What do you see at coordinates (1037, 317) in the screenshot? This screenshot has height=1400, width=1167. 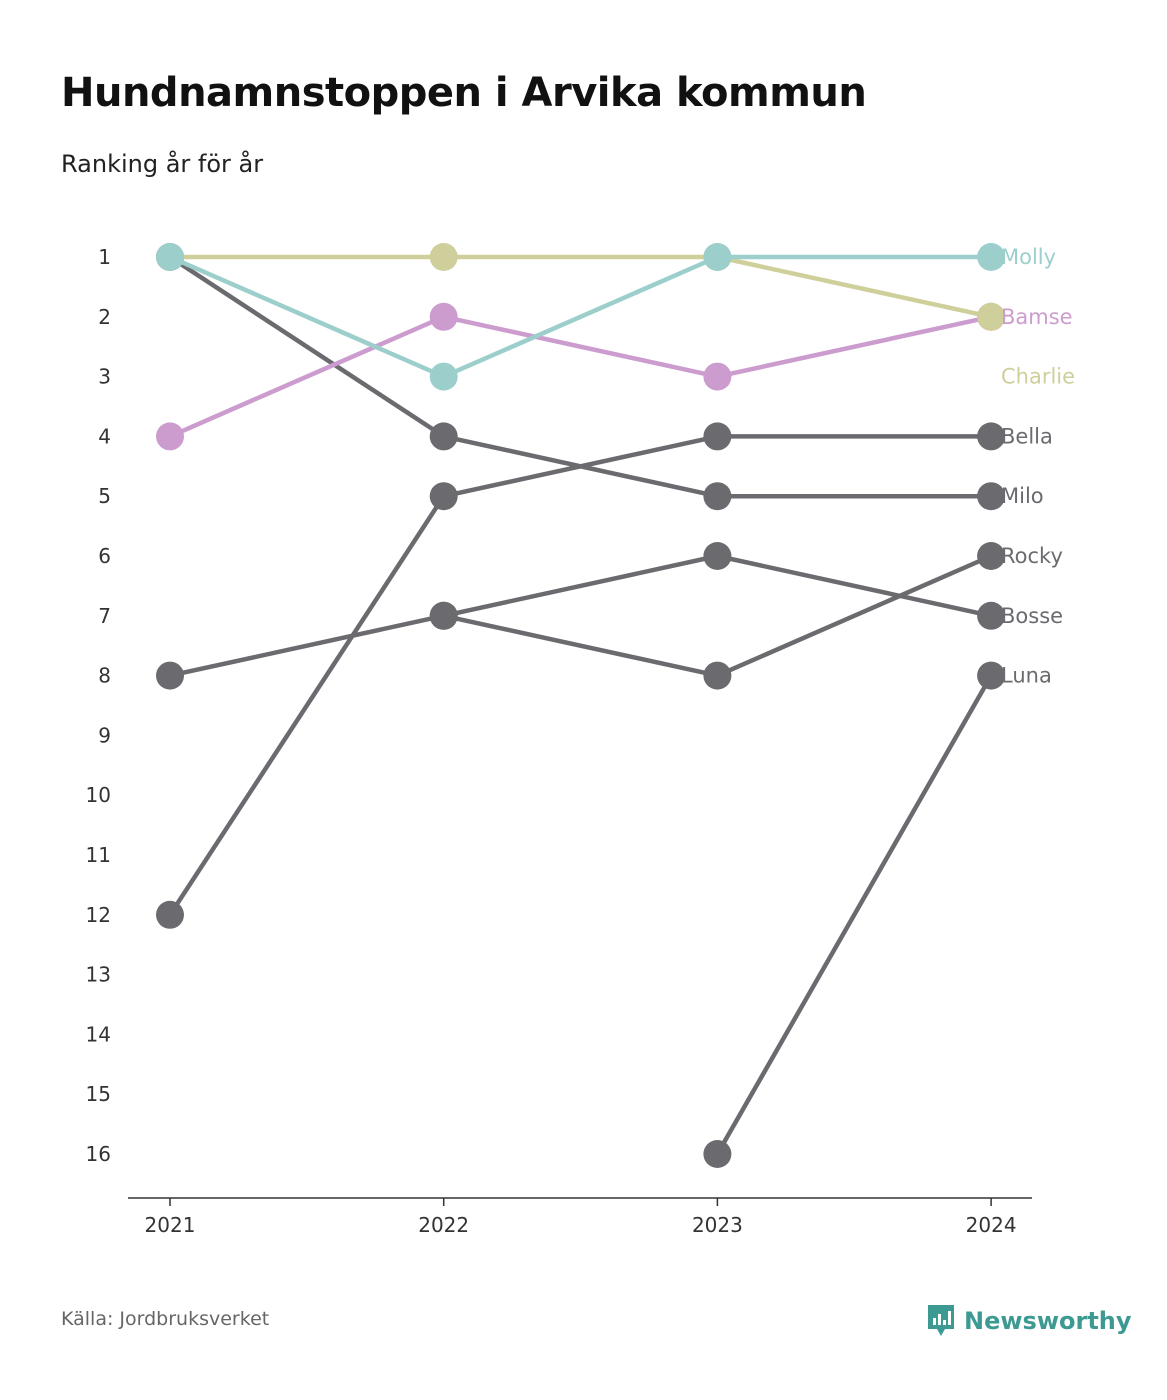 I see `series-label-bamse: Bamse` at bounding box center [1037, 317].